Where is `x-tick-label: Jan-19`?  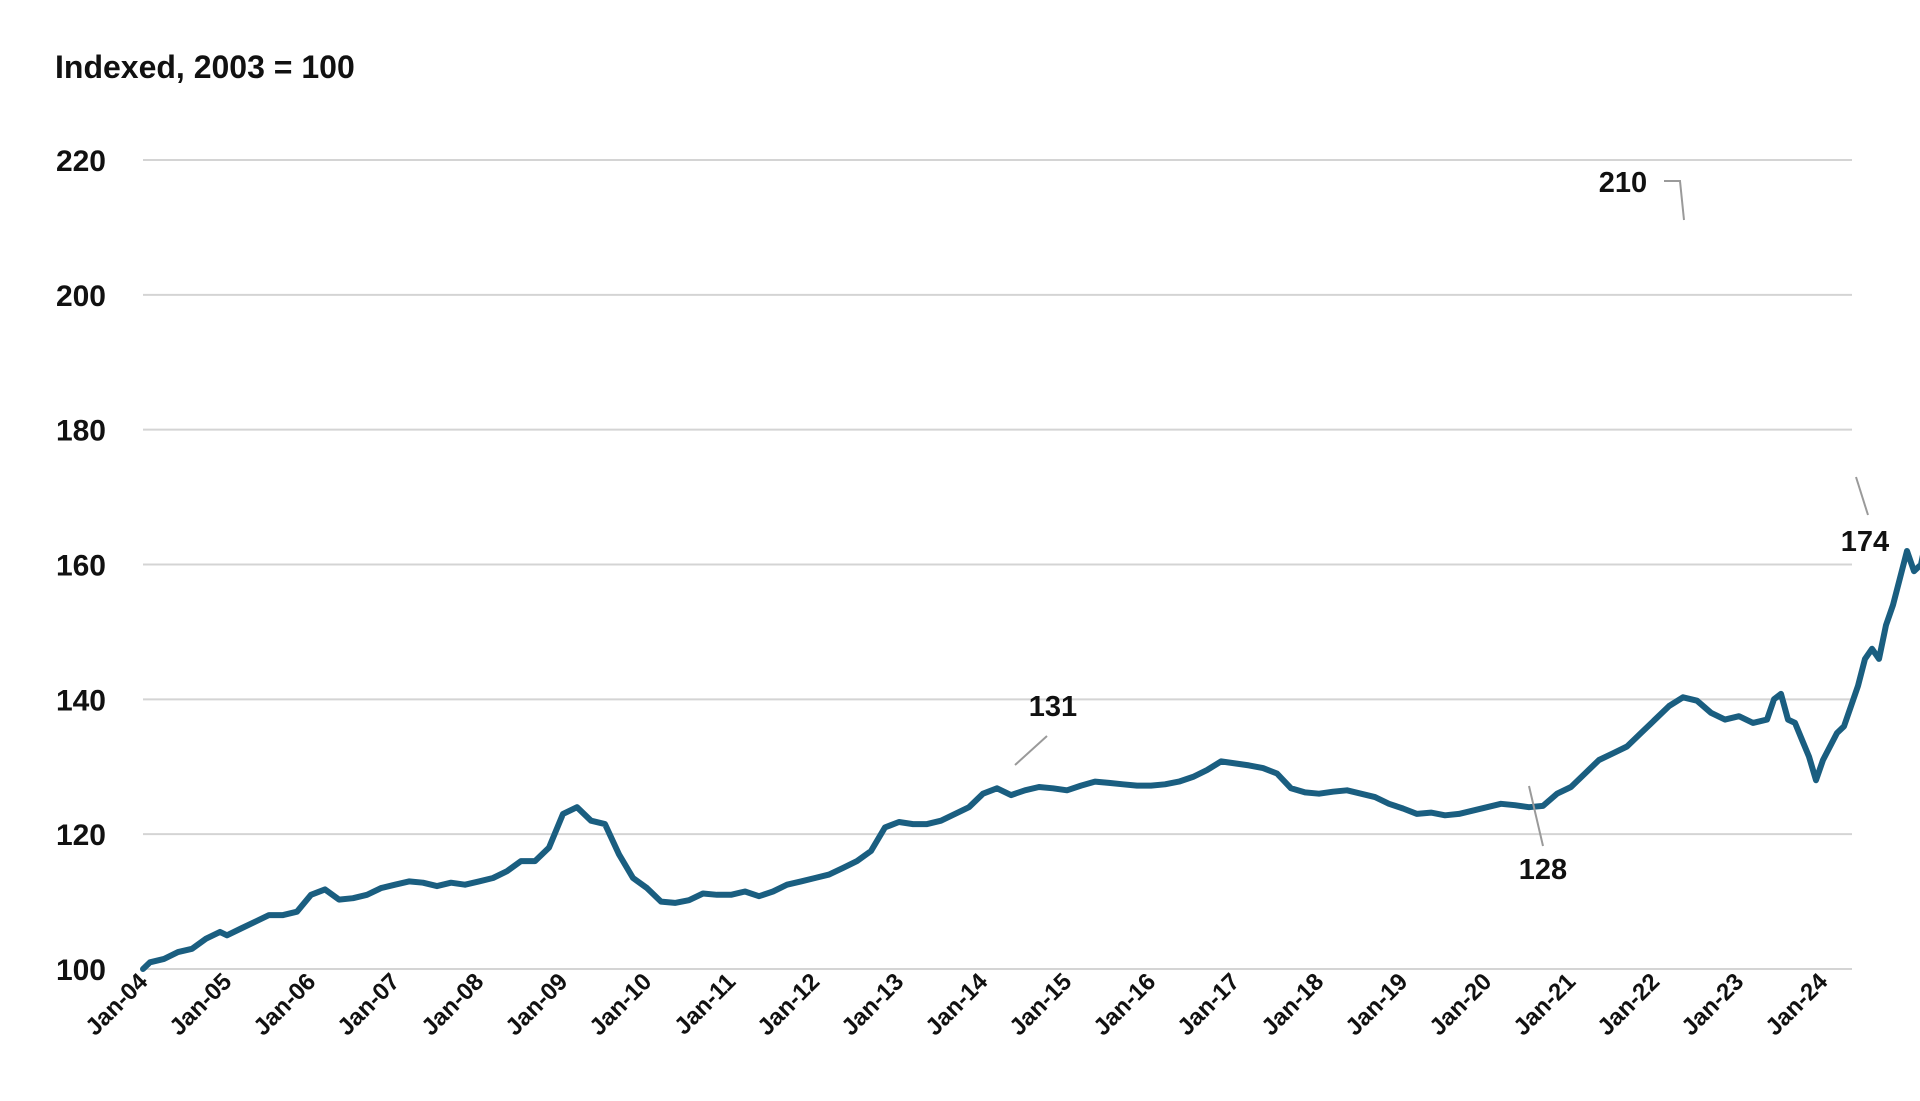
x-tick-label: Jan-19 is located at coordinates (1376, 1004).